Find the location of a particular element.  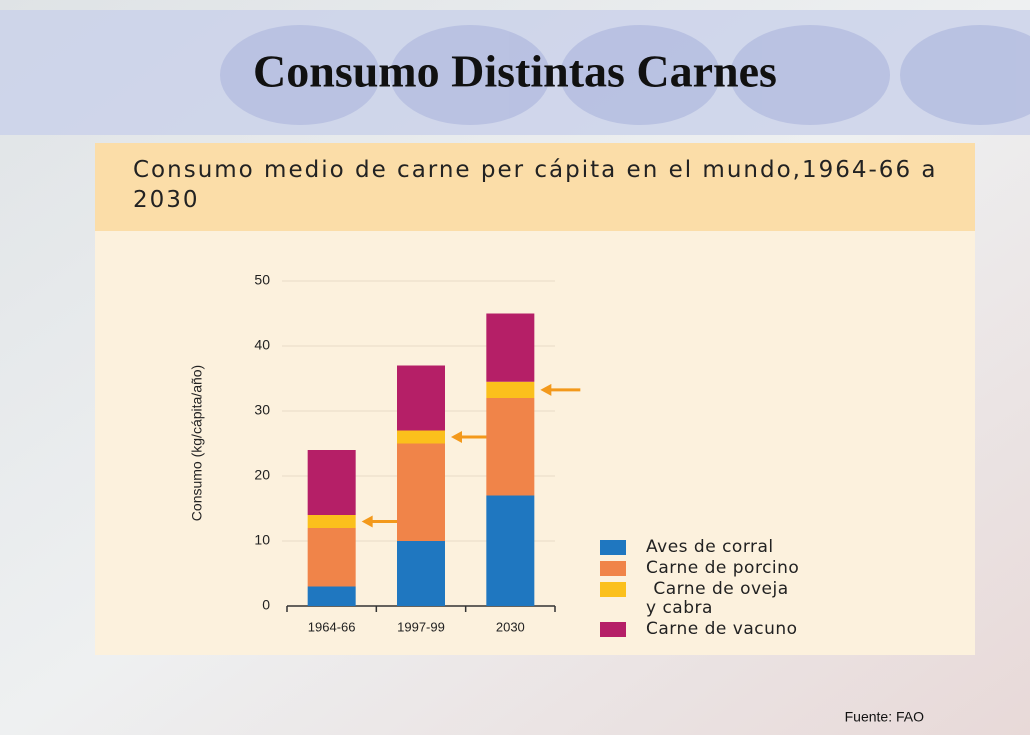

slide-title: Consumo Distintas Carnes is located at coordinates (515, 71).